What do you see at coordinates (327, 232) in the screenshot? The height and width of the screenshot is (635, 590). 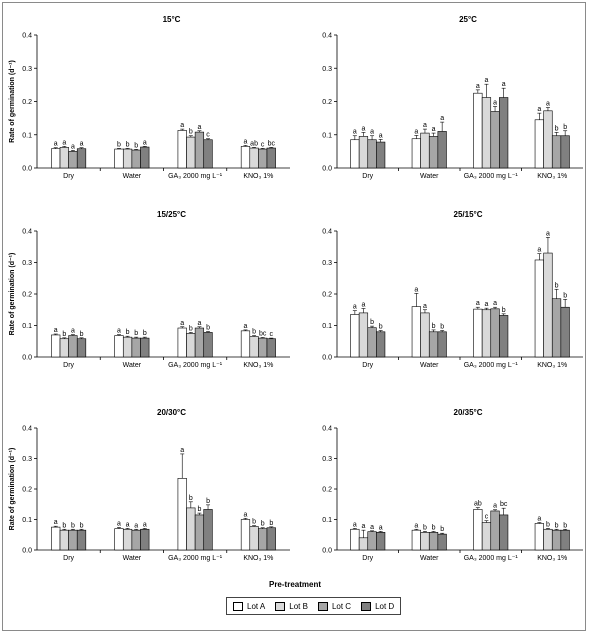 I see `panel-4-y-tick-label: 0.4` at bounding box center [327, 232].